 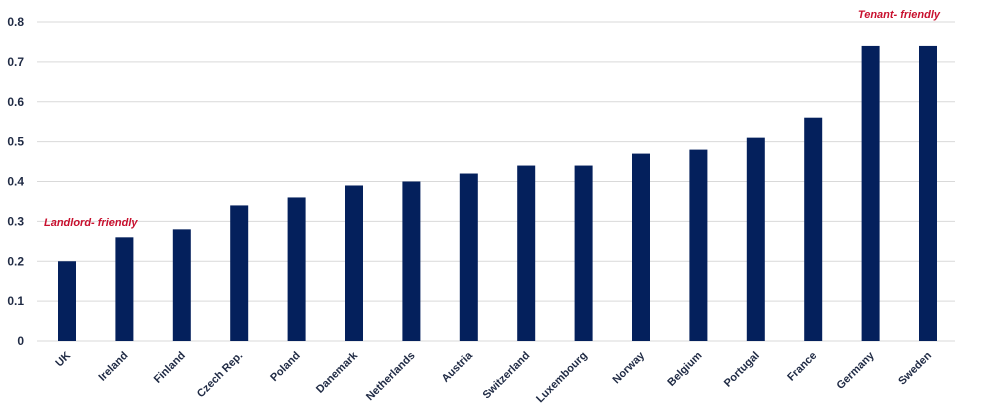 What do you see at coordinates (239, 273) in the screenshot?
I see `bar-czech-rep` at bounding box center [239, 273].